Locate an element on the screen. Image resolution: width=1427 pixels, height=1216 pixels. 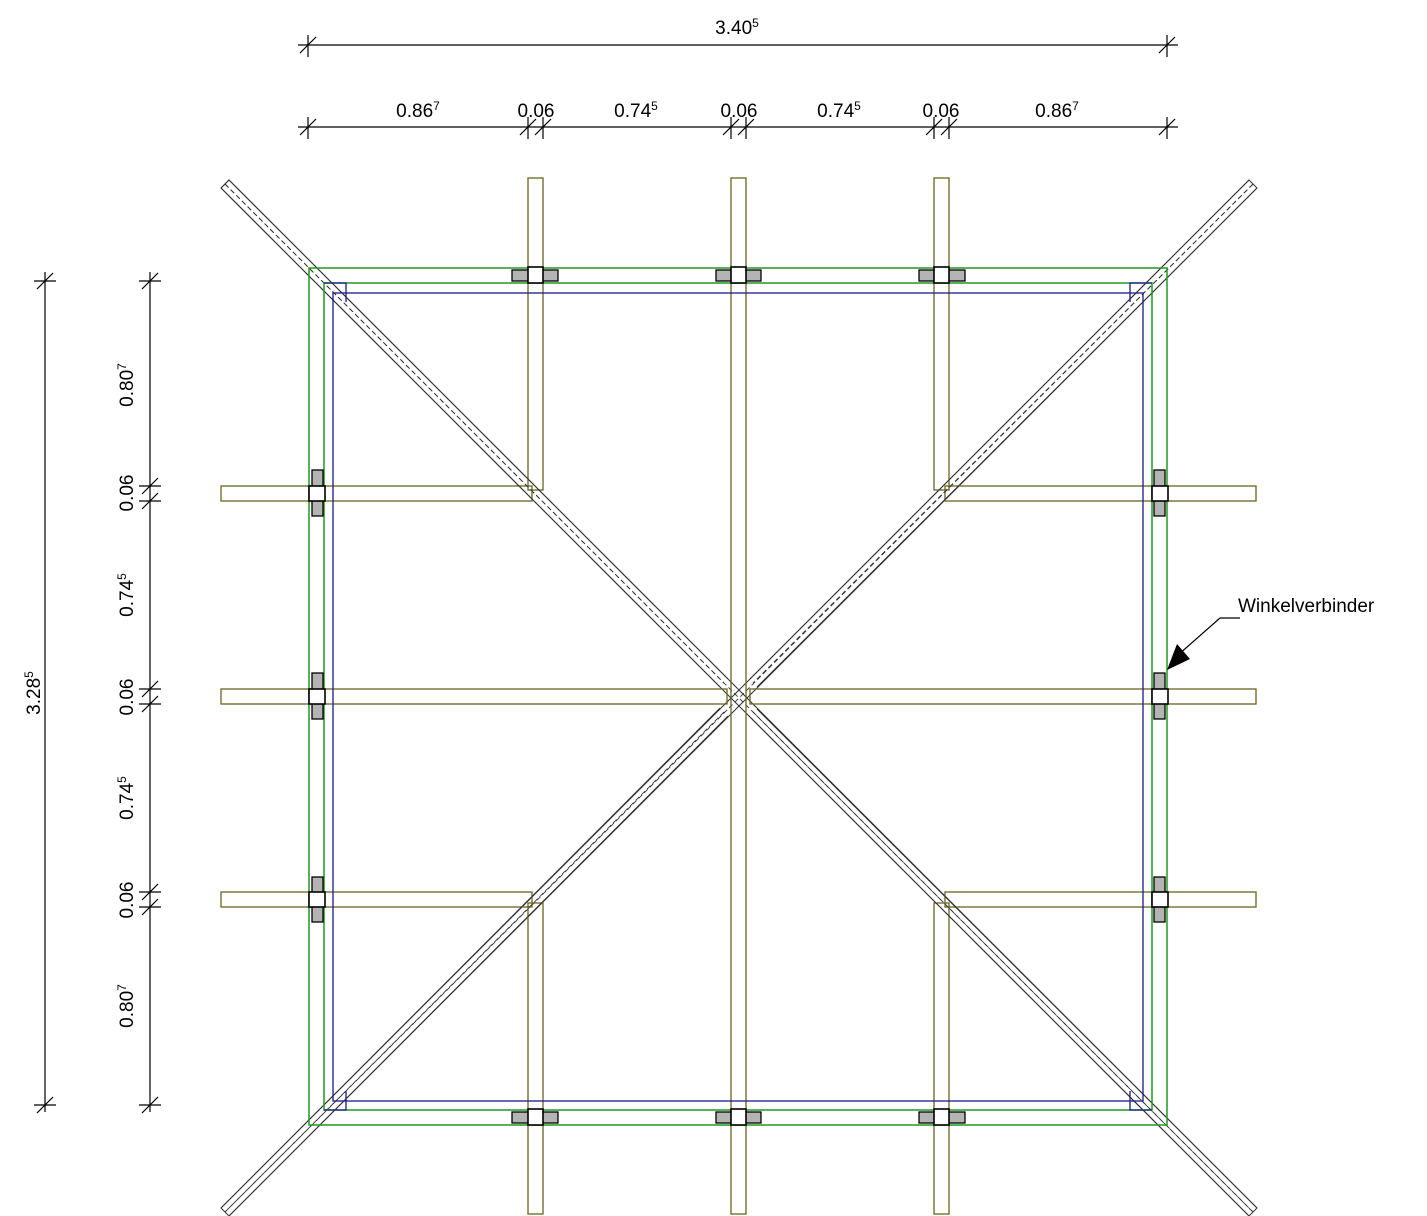
common-rafter-horizontal-left is located at coordinates (474, 696).